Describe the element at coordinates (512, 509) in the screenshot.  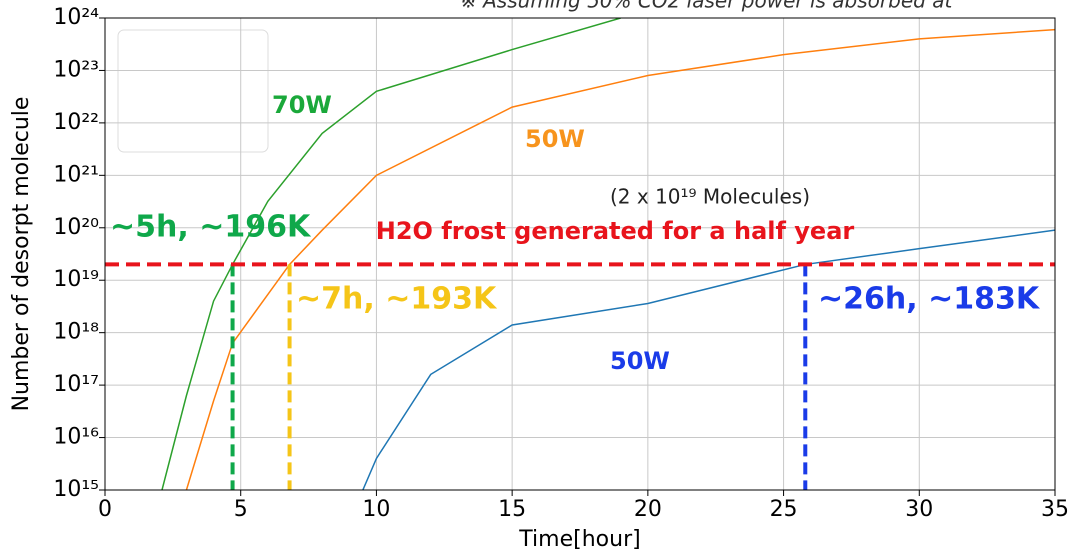
I see `x-tick-label: 15` at that location.